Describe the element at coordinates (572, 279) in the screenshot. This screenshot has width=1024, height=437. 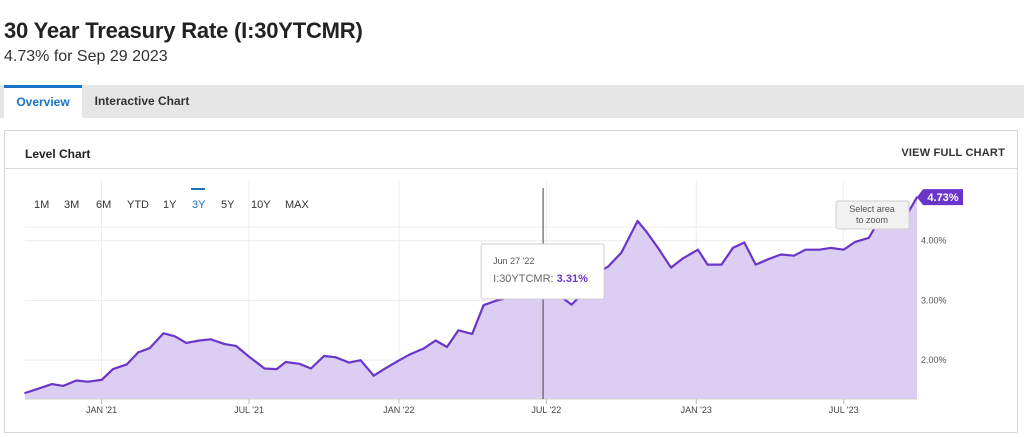
I see `tooltip-value: 3.31%` at that location.